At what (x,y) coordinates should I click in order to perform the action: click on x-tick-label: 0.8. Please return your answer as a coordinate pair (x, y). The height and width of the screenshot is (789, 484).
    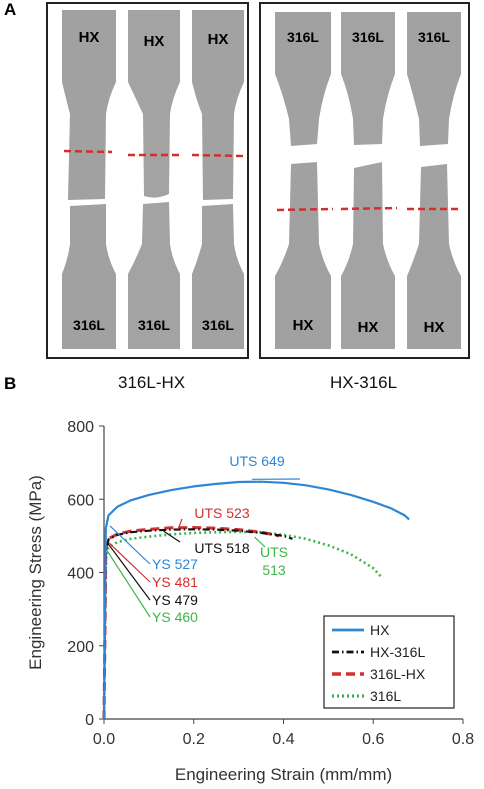
    Looking at the image, I should click on (463, 739).